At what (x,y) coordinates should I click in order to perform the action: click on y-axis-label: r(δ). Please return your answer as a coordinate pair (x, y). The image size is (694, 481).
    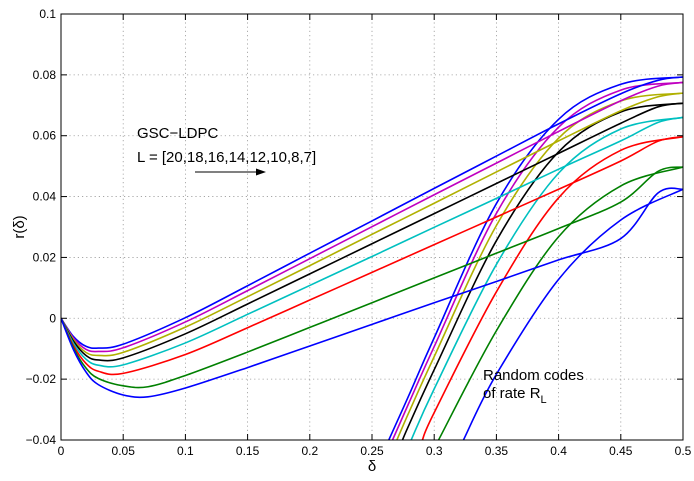
    Looking at the image, I should click on (19, 226).